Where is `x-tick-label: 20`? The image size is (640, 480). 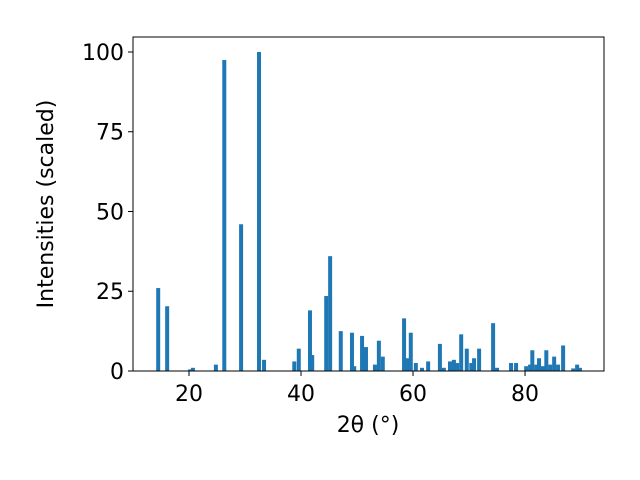 x-tick-label: 20 is located at coordinates (189, 394).